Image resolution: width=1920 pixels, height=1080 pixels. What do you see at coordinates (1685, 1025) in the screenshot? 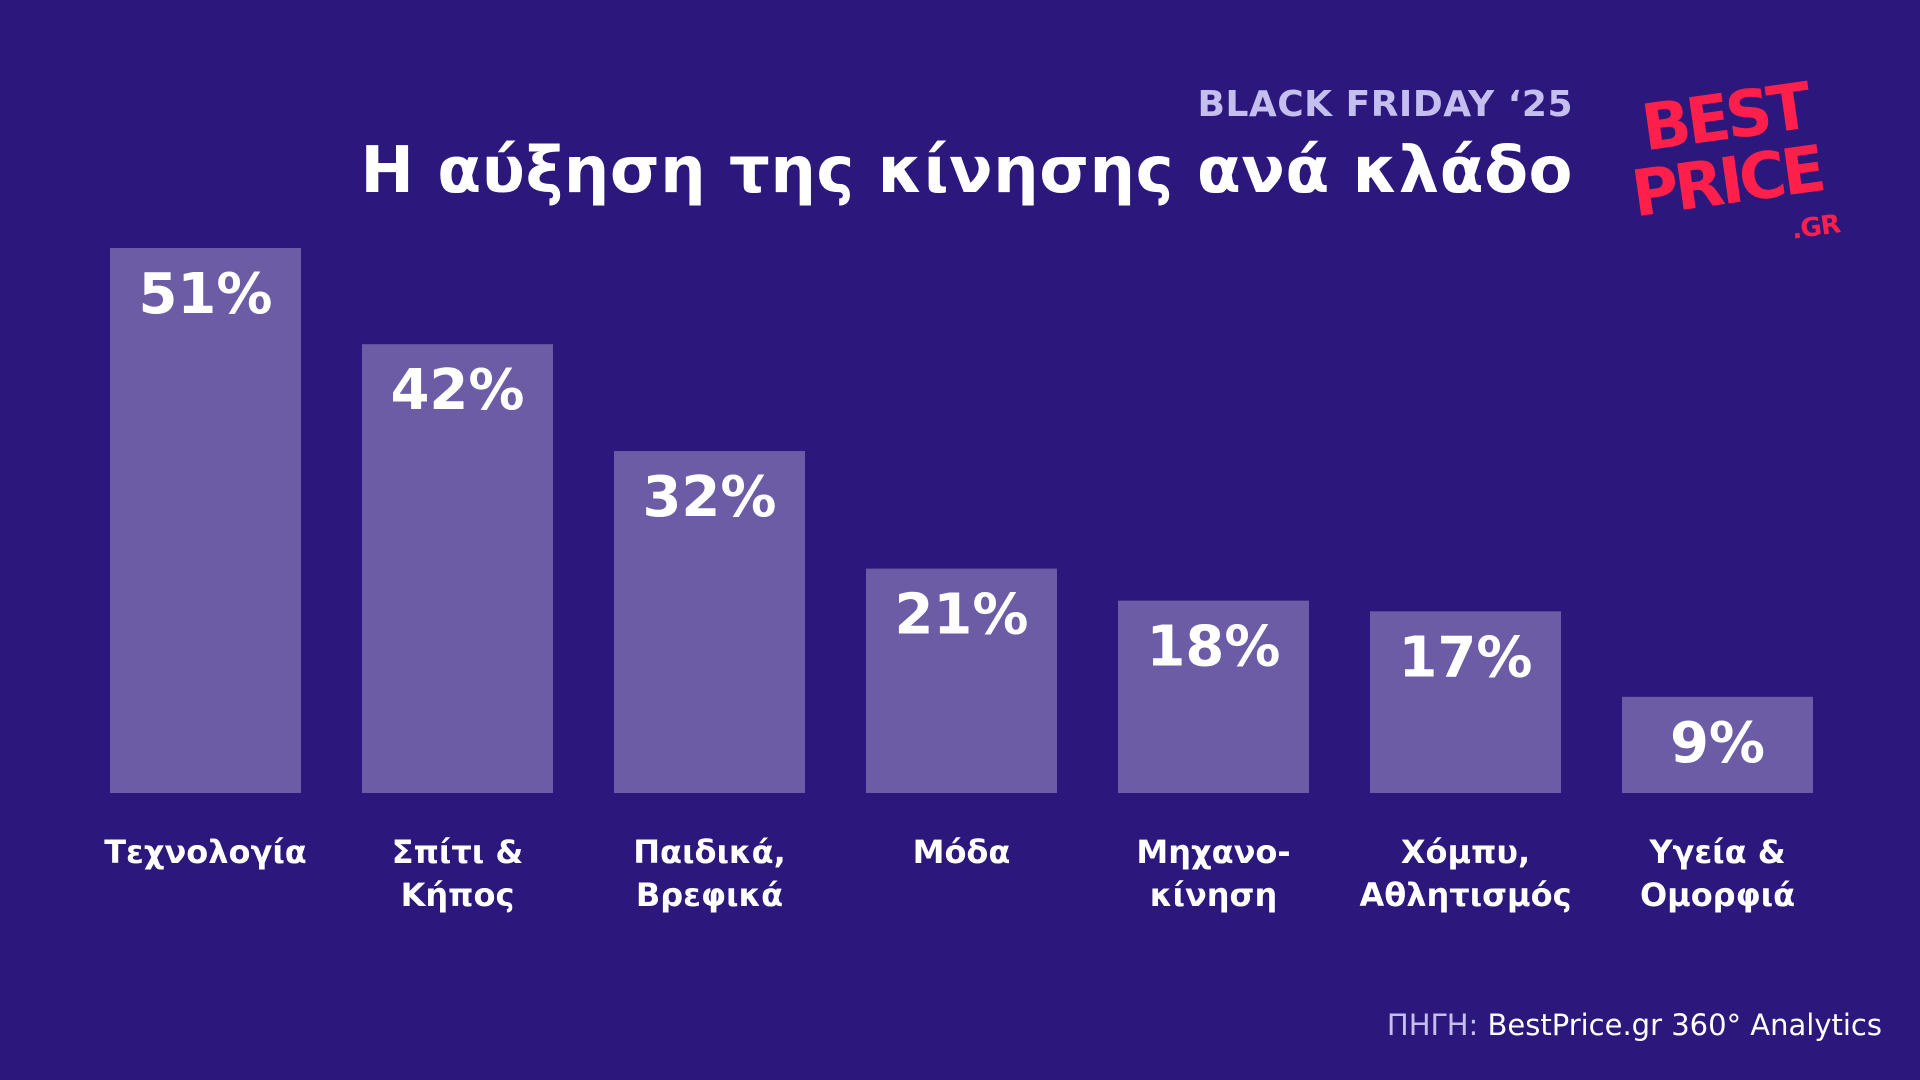
I see `source-text: BestPrice.gr 360° Analytics` at bounding box center [1685, 1025].